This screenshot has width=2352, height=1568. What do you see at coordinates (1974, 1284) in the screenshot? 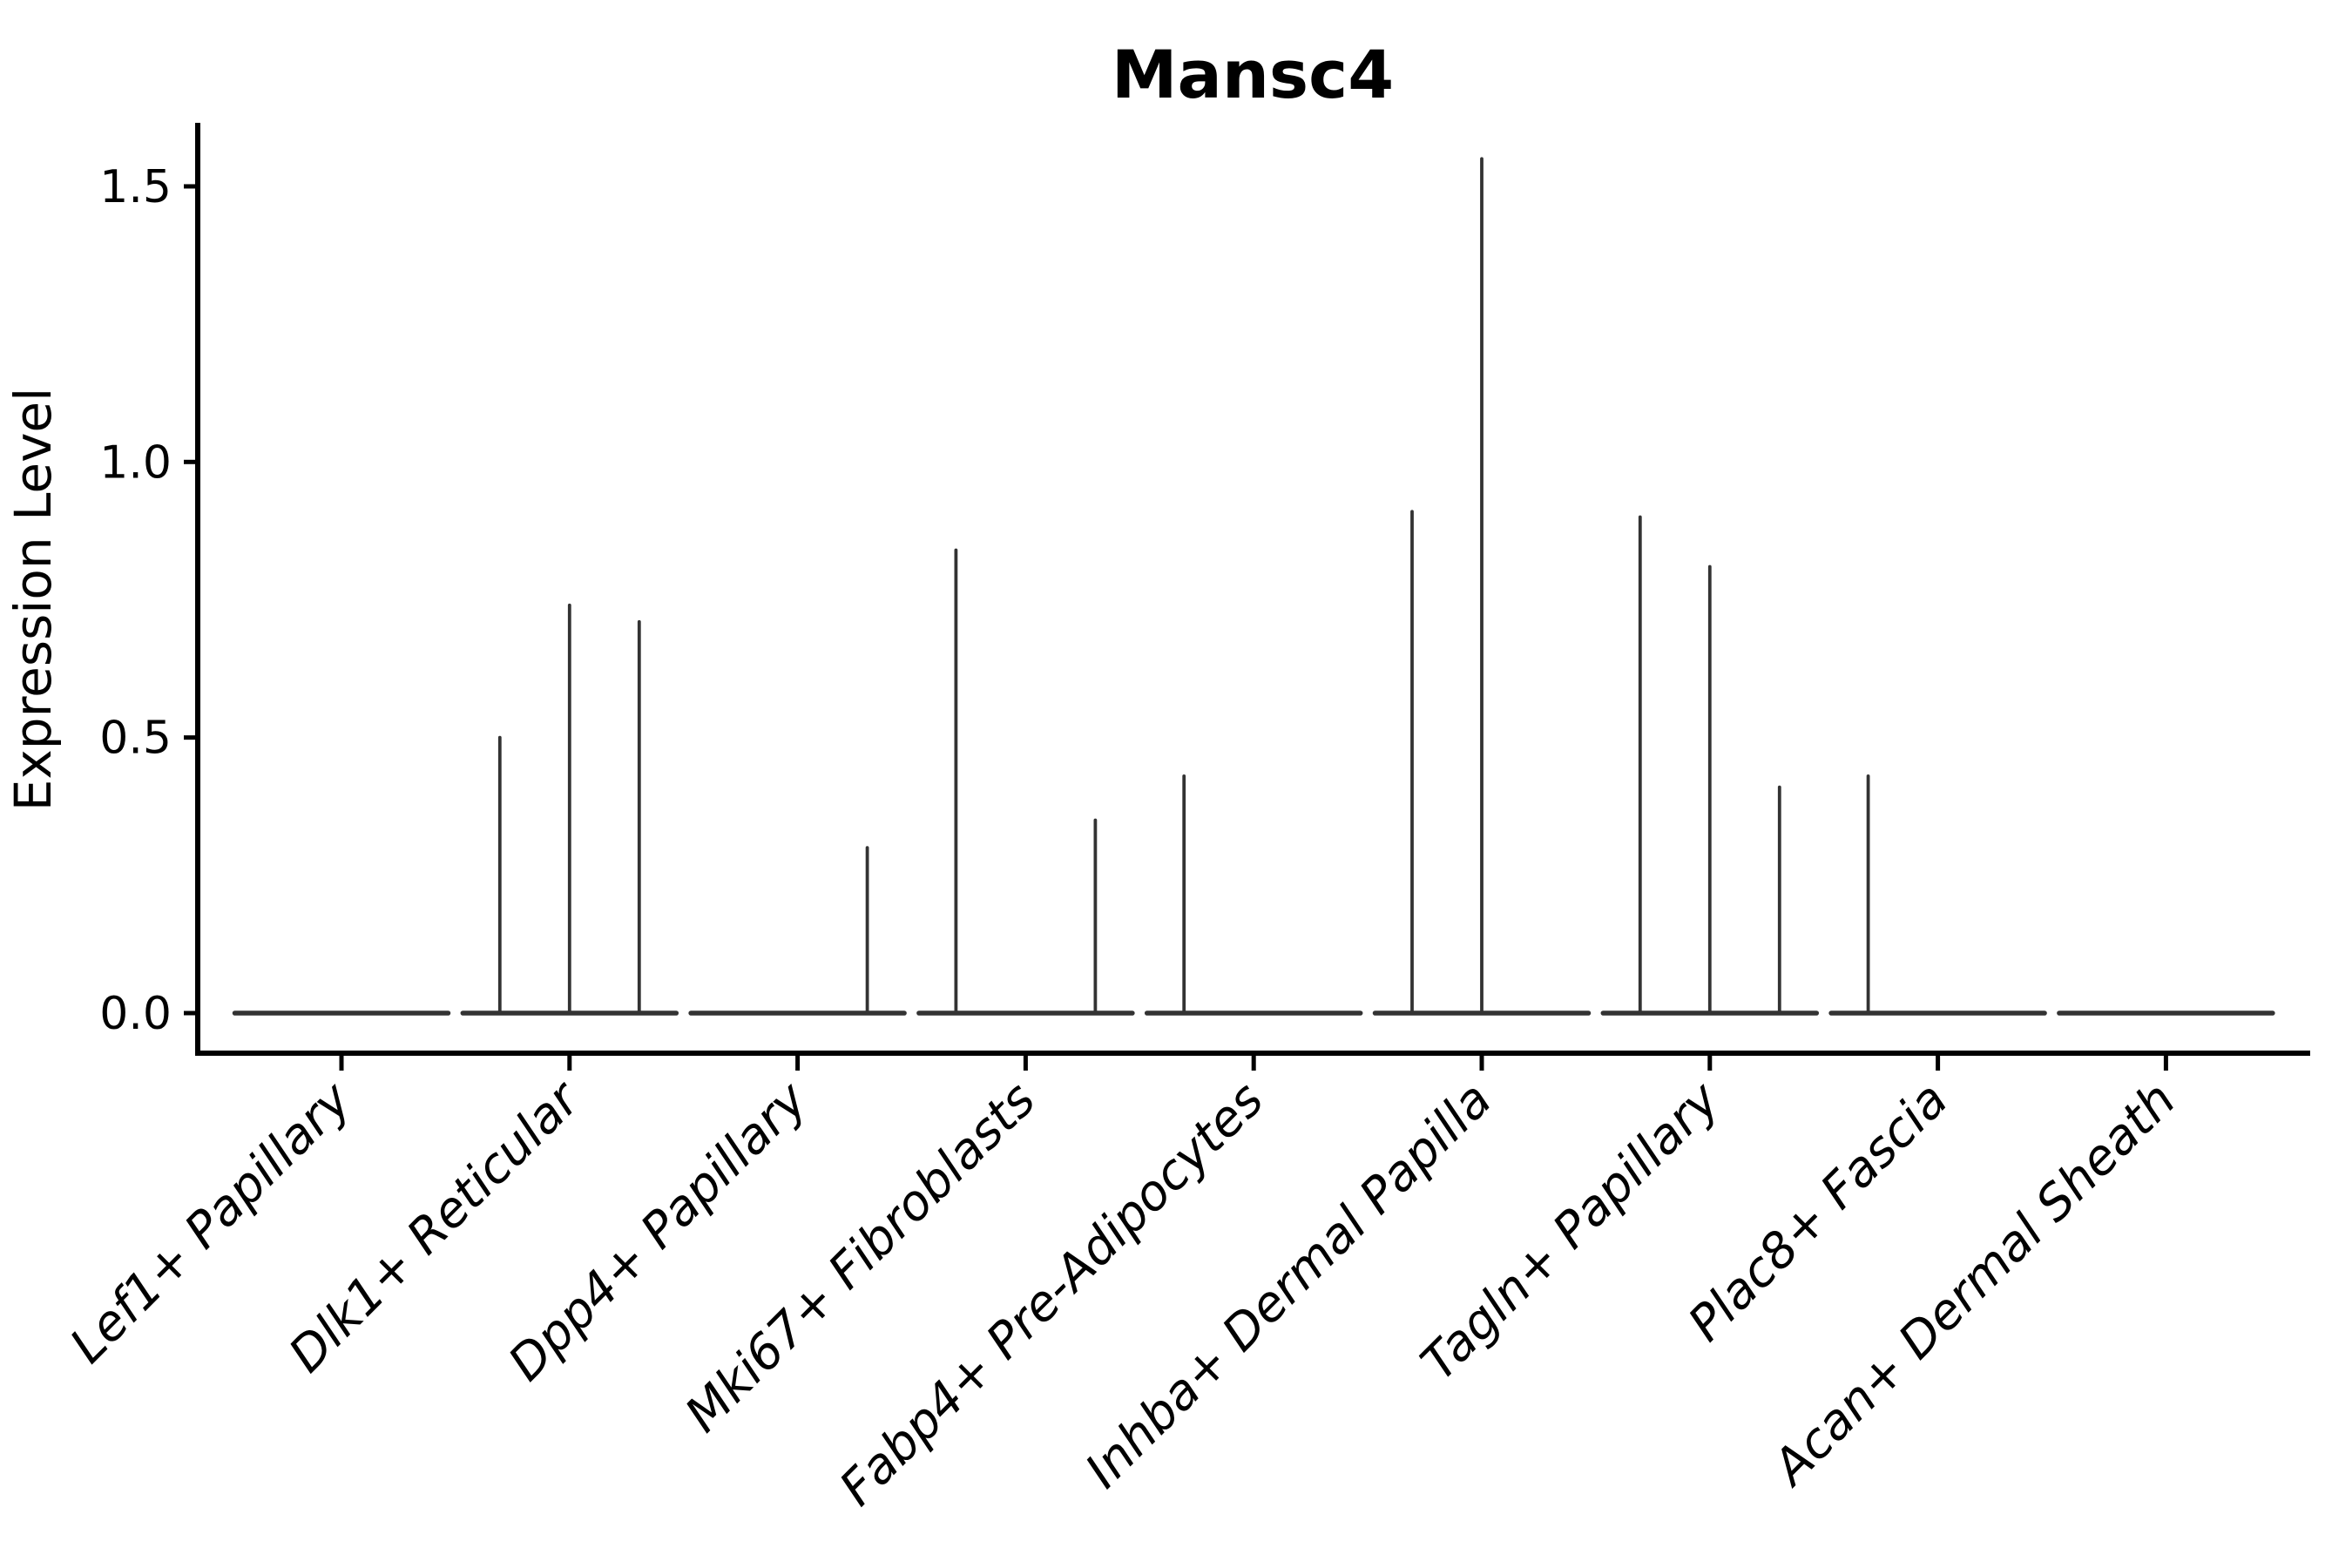
I see `x-tick-label: Acan+ Dermal Sheath` at bounding box center [1974, 1284].